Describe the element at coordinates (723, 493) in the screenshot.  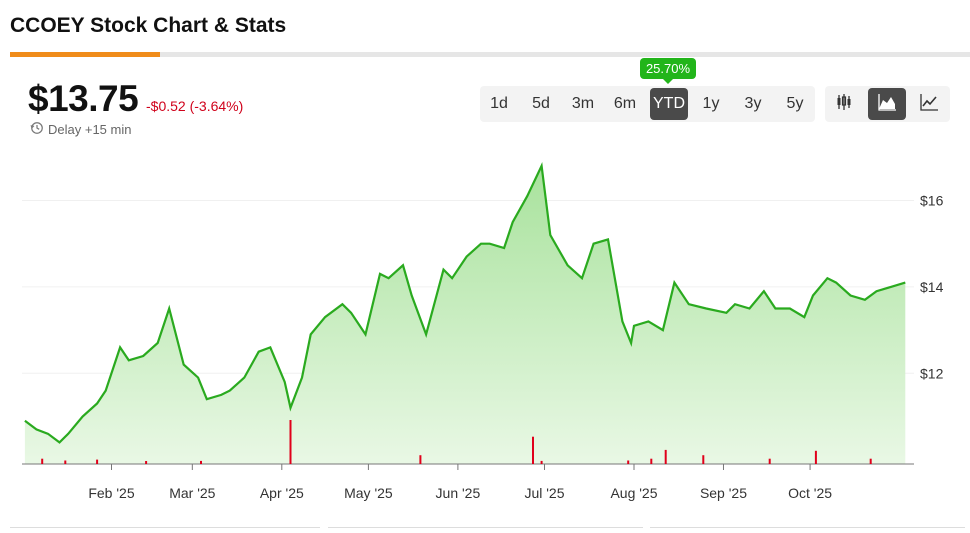
I see `x-tick-label: Sep '25` at that location.